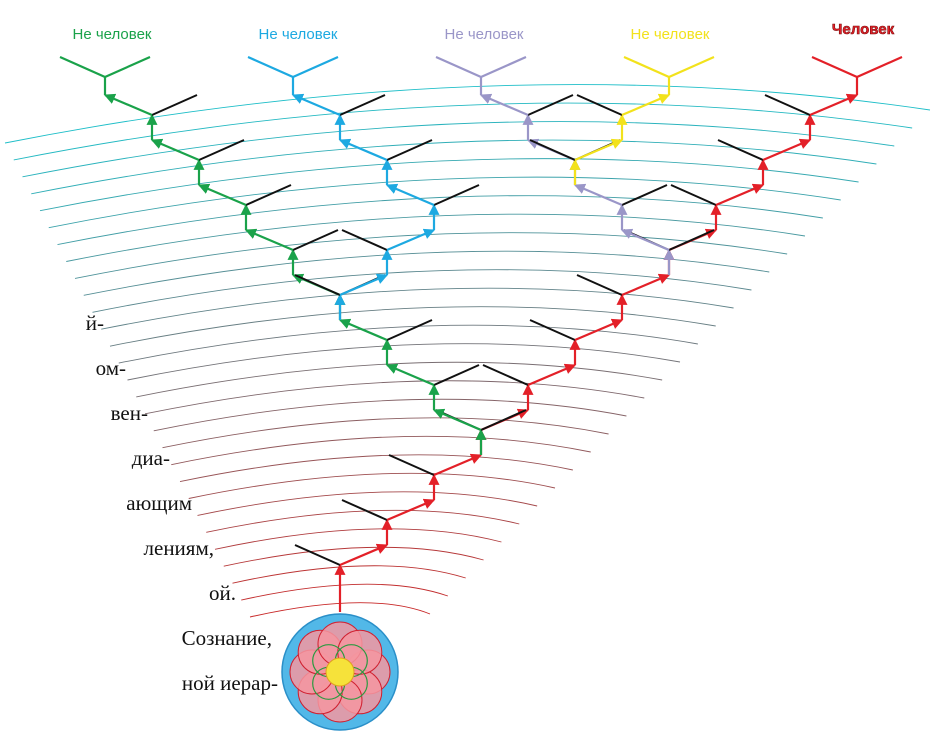 The width and height of the screenshot is (933, 734). What do you see at coordinates (227, 638) in the screenshot?
I see `text-line: Сознание,` at bounding box center [227, 638].